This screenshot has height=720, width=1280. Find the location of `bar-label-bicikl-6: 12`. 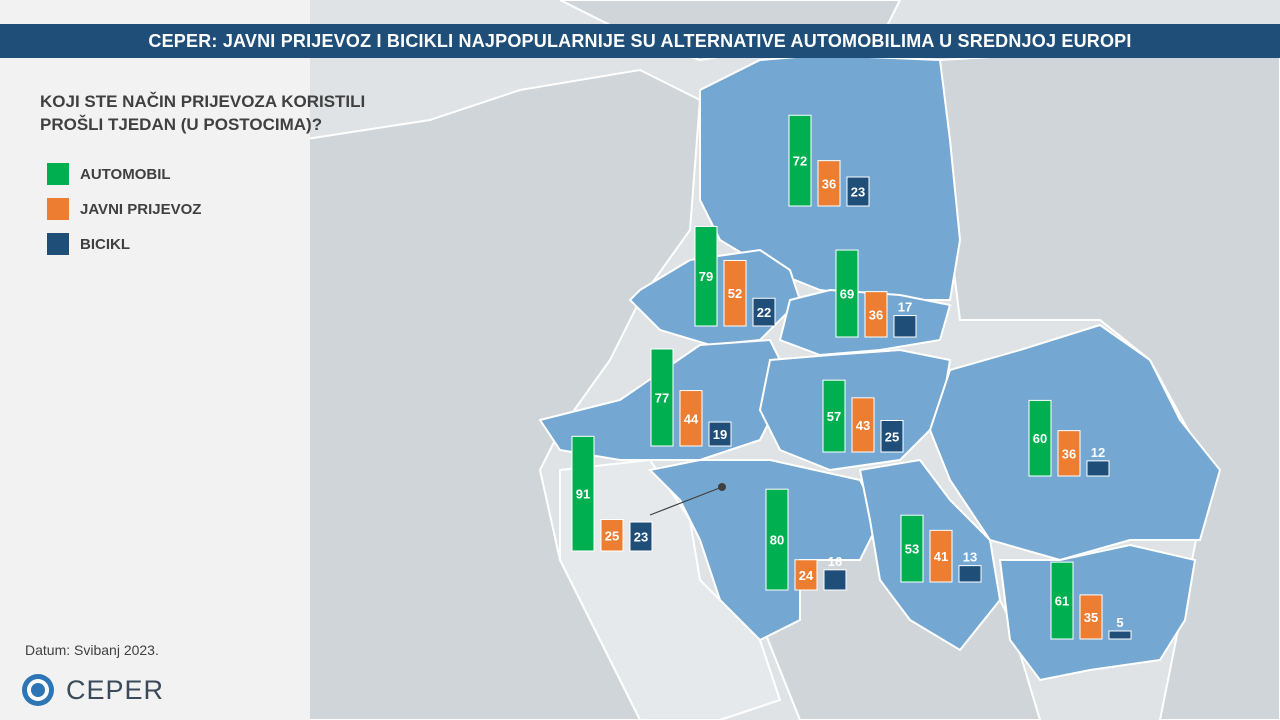

bar-label-bicikl-6: 12 is located at coordinates (1098, 452).